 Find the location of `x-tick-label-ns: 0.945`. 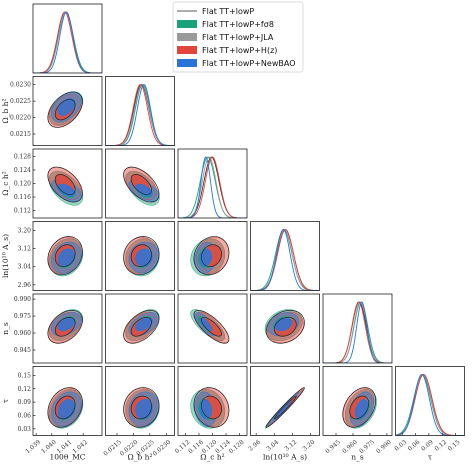

x-tick-label-ns: 0.945 is located at coordinates (333, 447).